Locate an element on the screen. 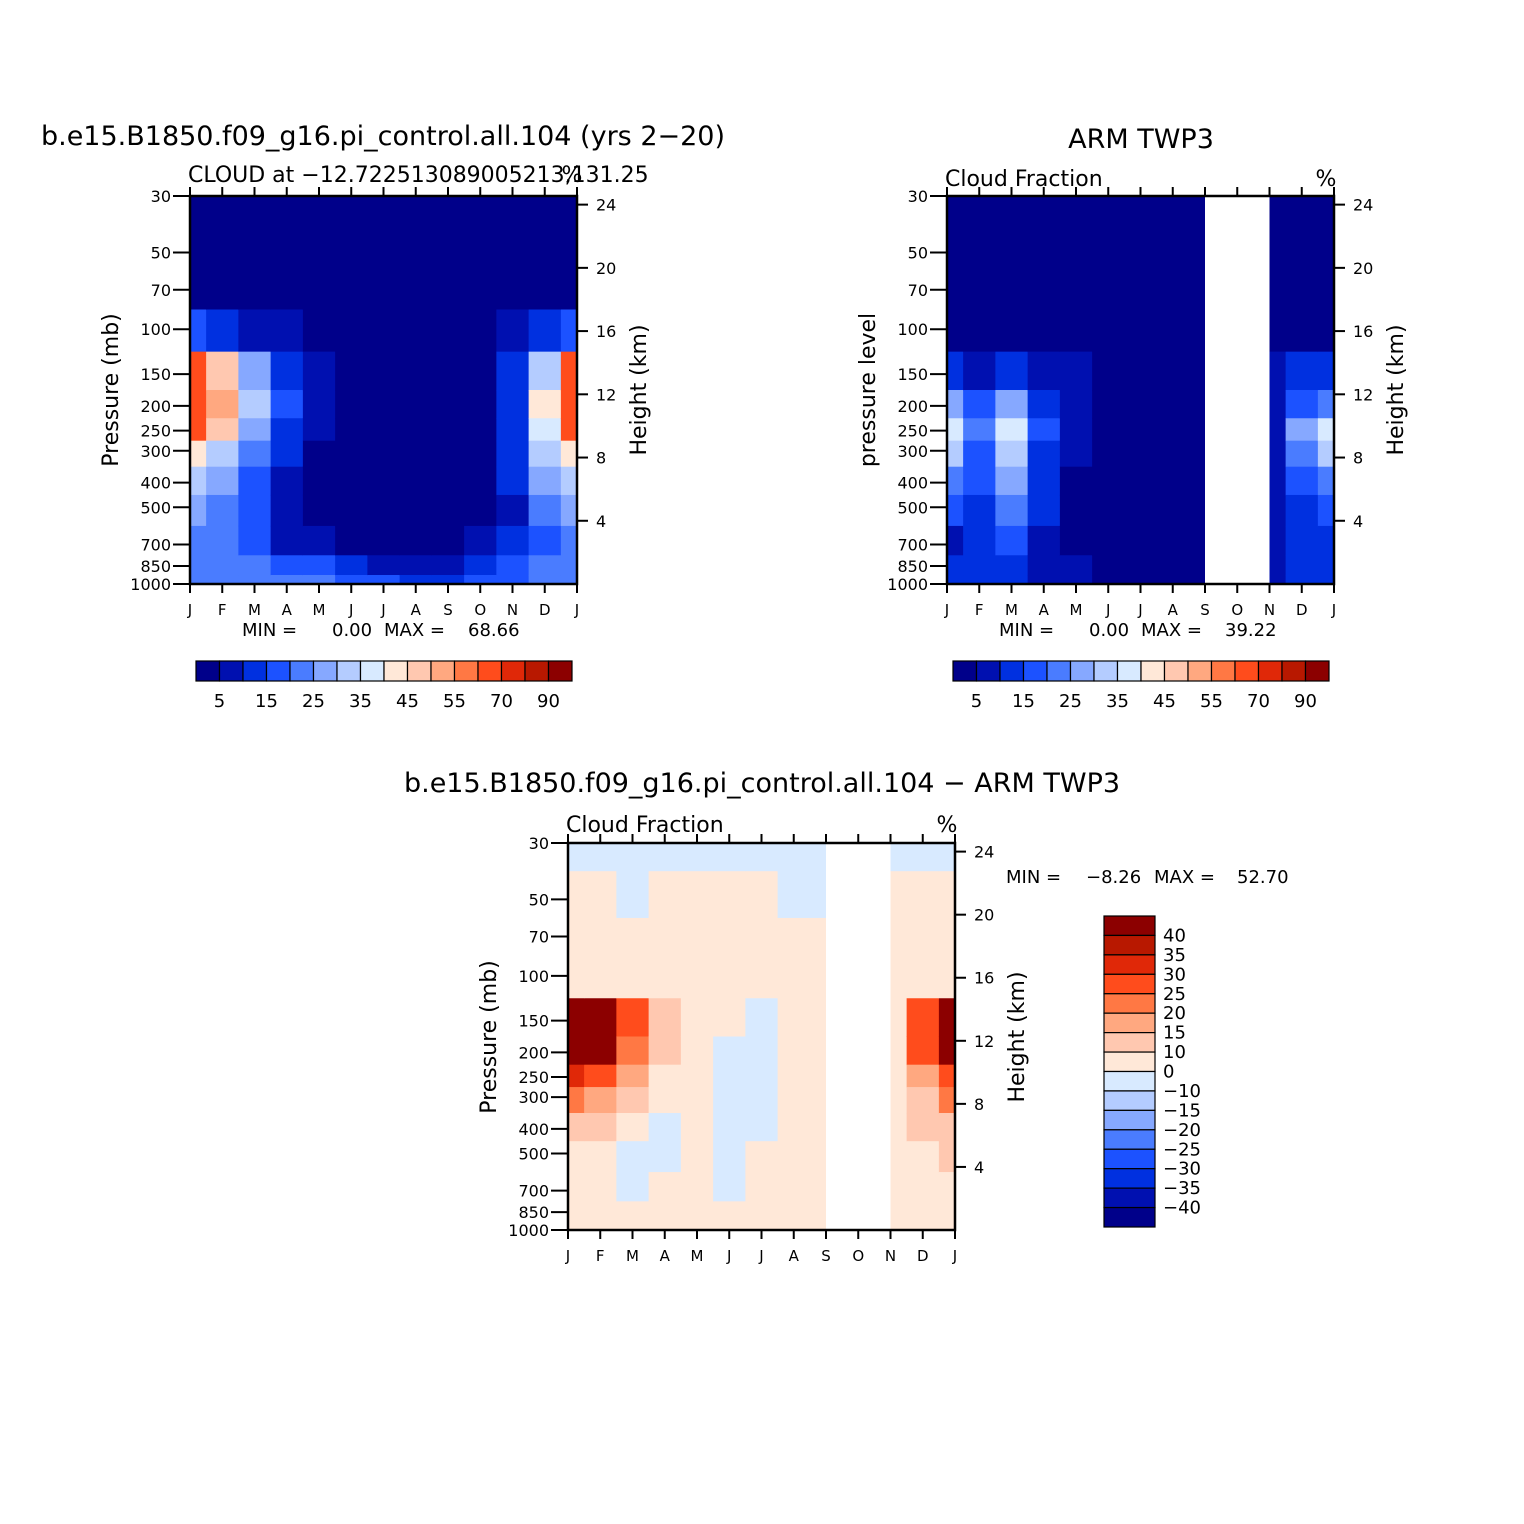 The width and height of the screenshot is (1524, 1524). panel-diff-ytick-label: 300 is located at coordinates (533, 1097).